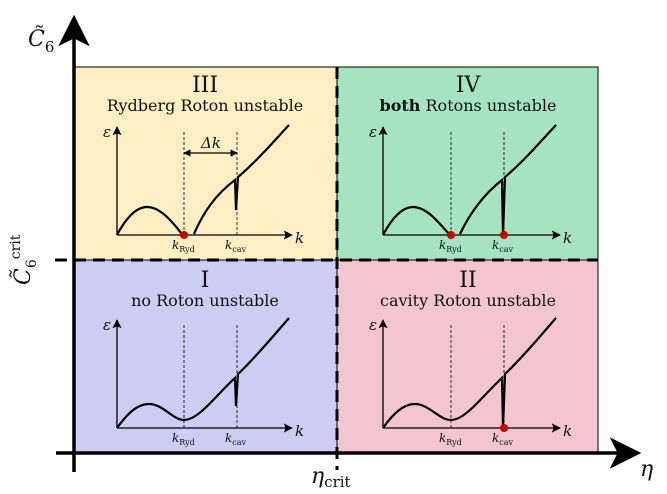  What do you see at coordinates (470, 188) in the screenshot?
I see `inset-IV: ε k kRyd kcav` at bounding box center [470, 188].